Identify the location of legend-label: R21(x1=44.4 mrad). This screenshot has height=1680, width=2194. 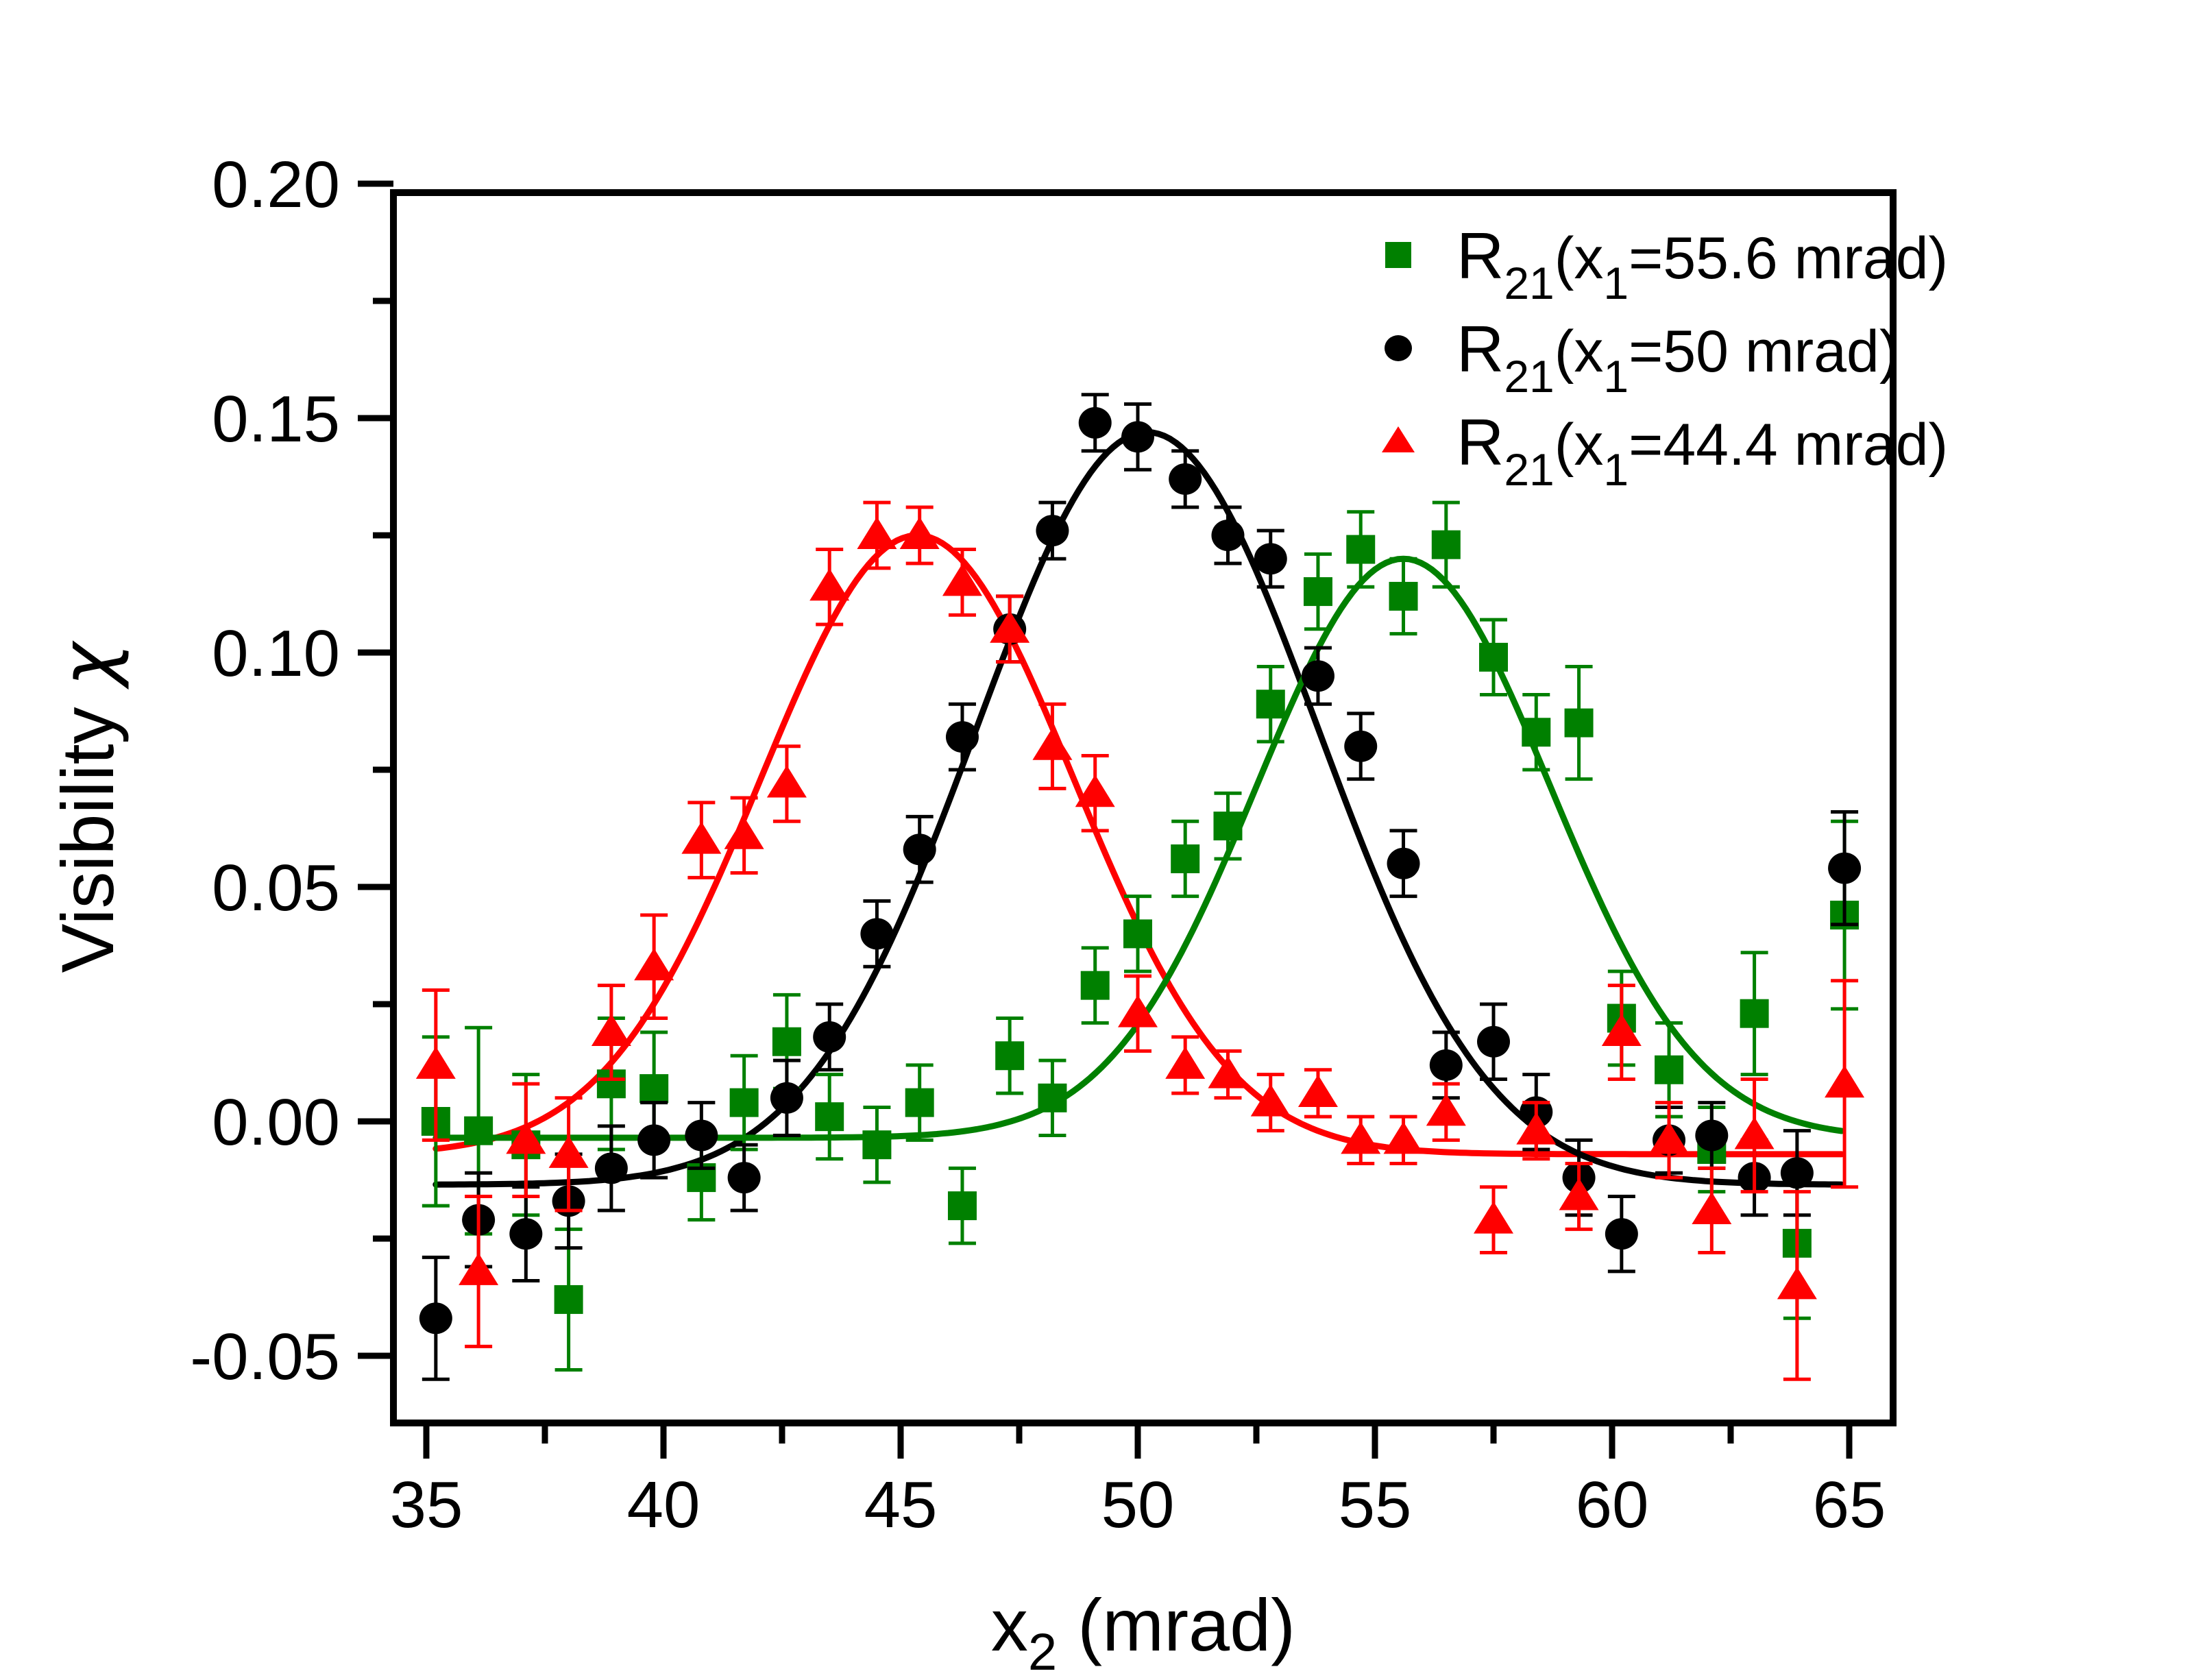
(1702, 450).